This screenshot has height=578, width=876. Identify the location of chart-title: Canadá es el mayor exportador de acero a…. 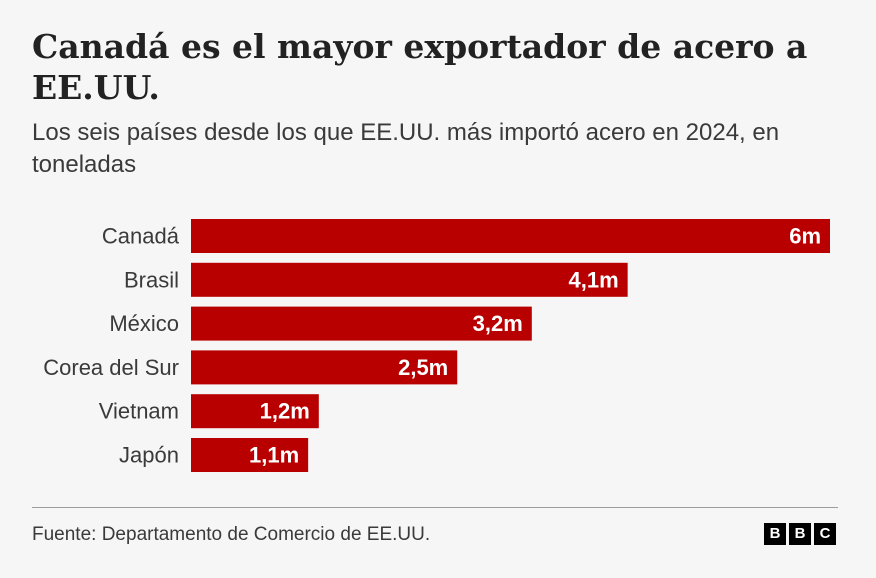
(420, 67).